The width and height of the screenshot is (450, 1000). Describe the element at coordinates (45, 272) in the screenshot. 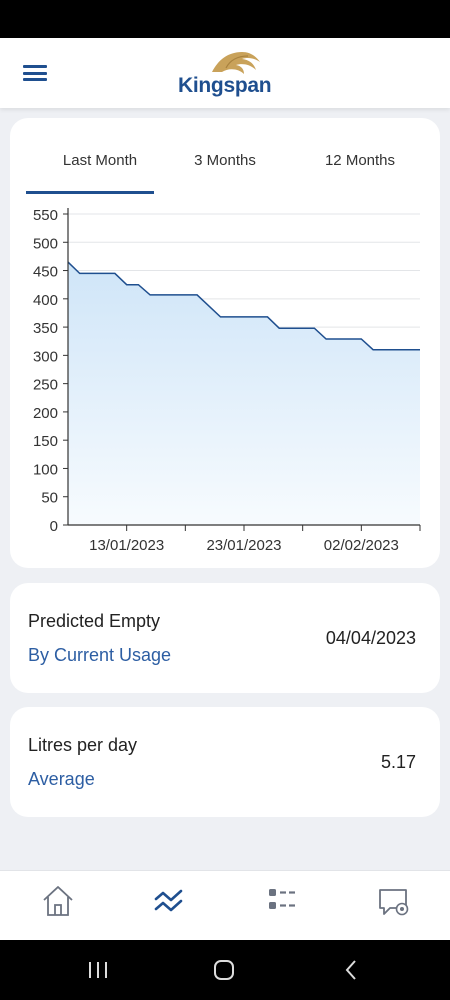

I see `y-tick-label: 450` at that location.